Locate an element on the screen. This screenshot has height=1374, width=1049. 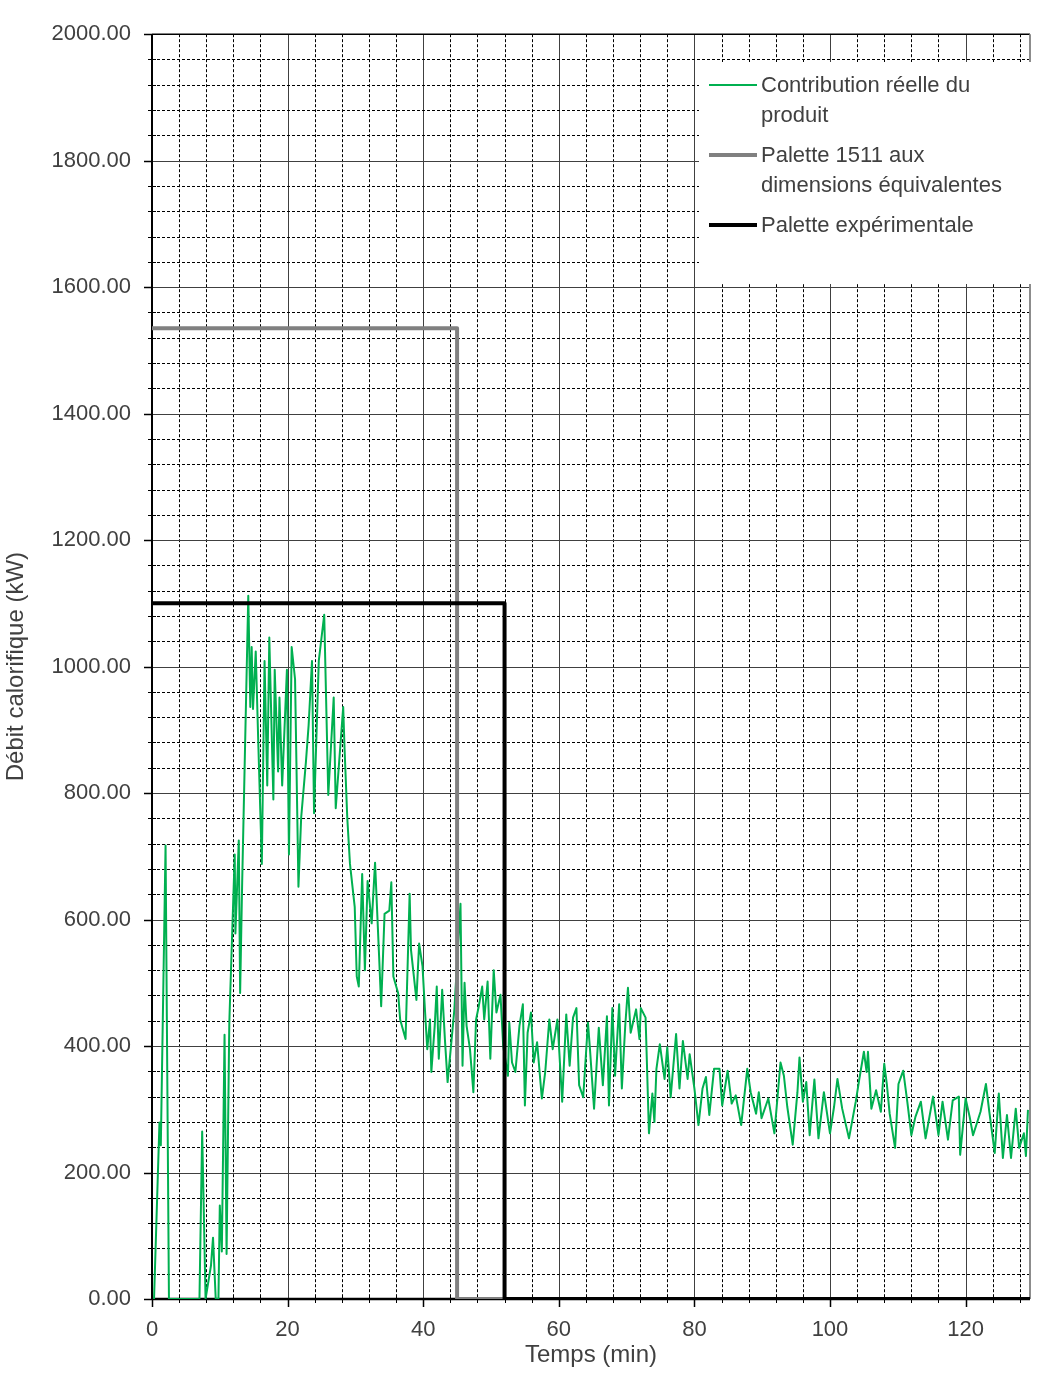
x-axis-title: Temps (min) is located at coordinates (591, 1354).